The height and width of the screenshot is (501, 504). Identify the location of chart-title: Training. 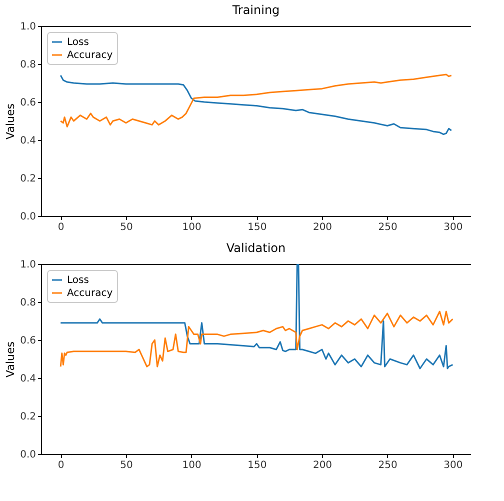
(255, 10).